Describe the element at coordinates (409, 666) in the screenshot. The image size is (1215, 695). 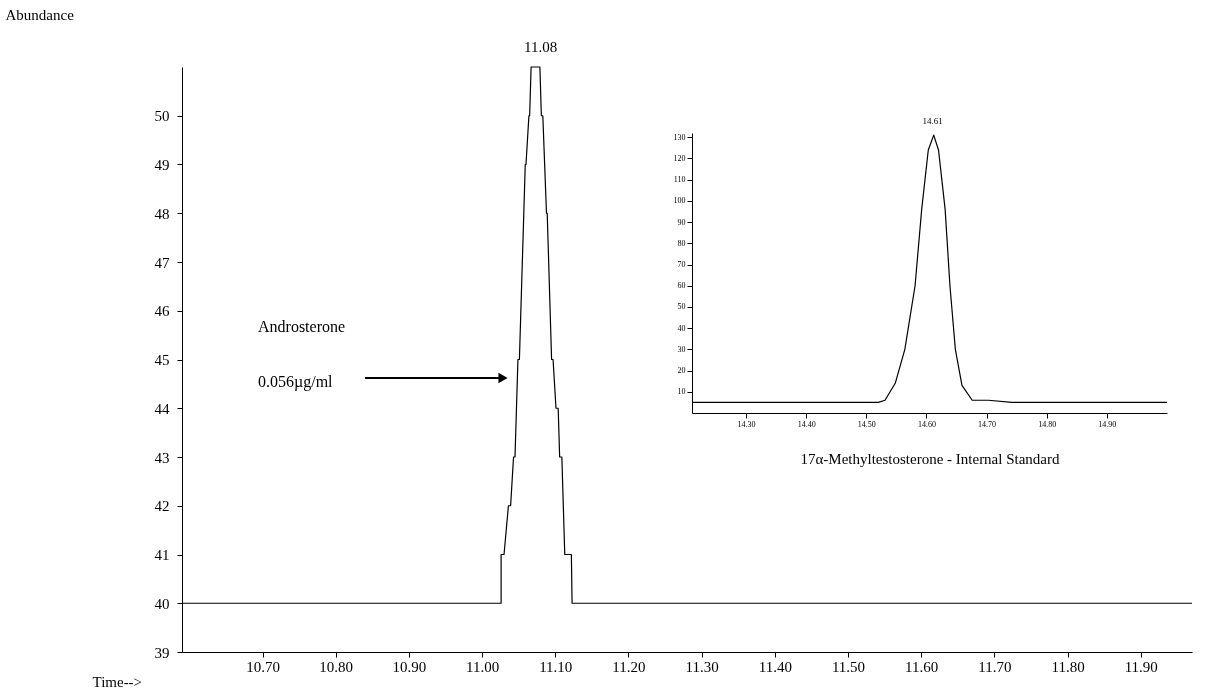
I see `x-tick-label: 10.90` at that location.